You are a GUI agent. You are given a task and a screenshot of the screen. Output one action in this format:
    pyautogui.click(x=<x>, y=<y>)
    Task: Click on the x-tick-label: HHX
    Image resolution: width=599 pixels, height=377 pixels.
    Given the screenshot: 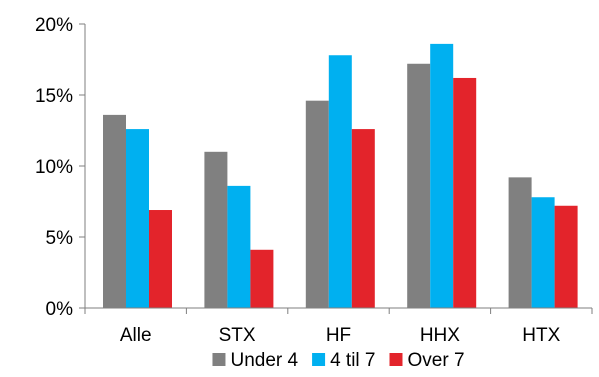 What is the action you would take?
    pyautogui.click(x=440, y=335)
    